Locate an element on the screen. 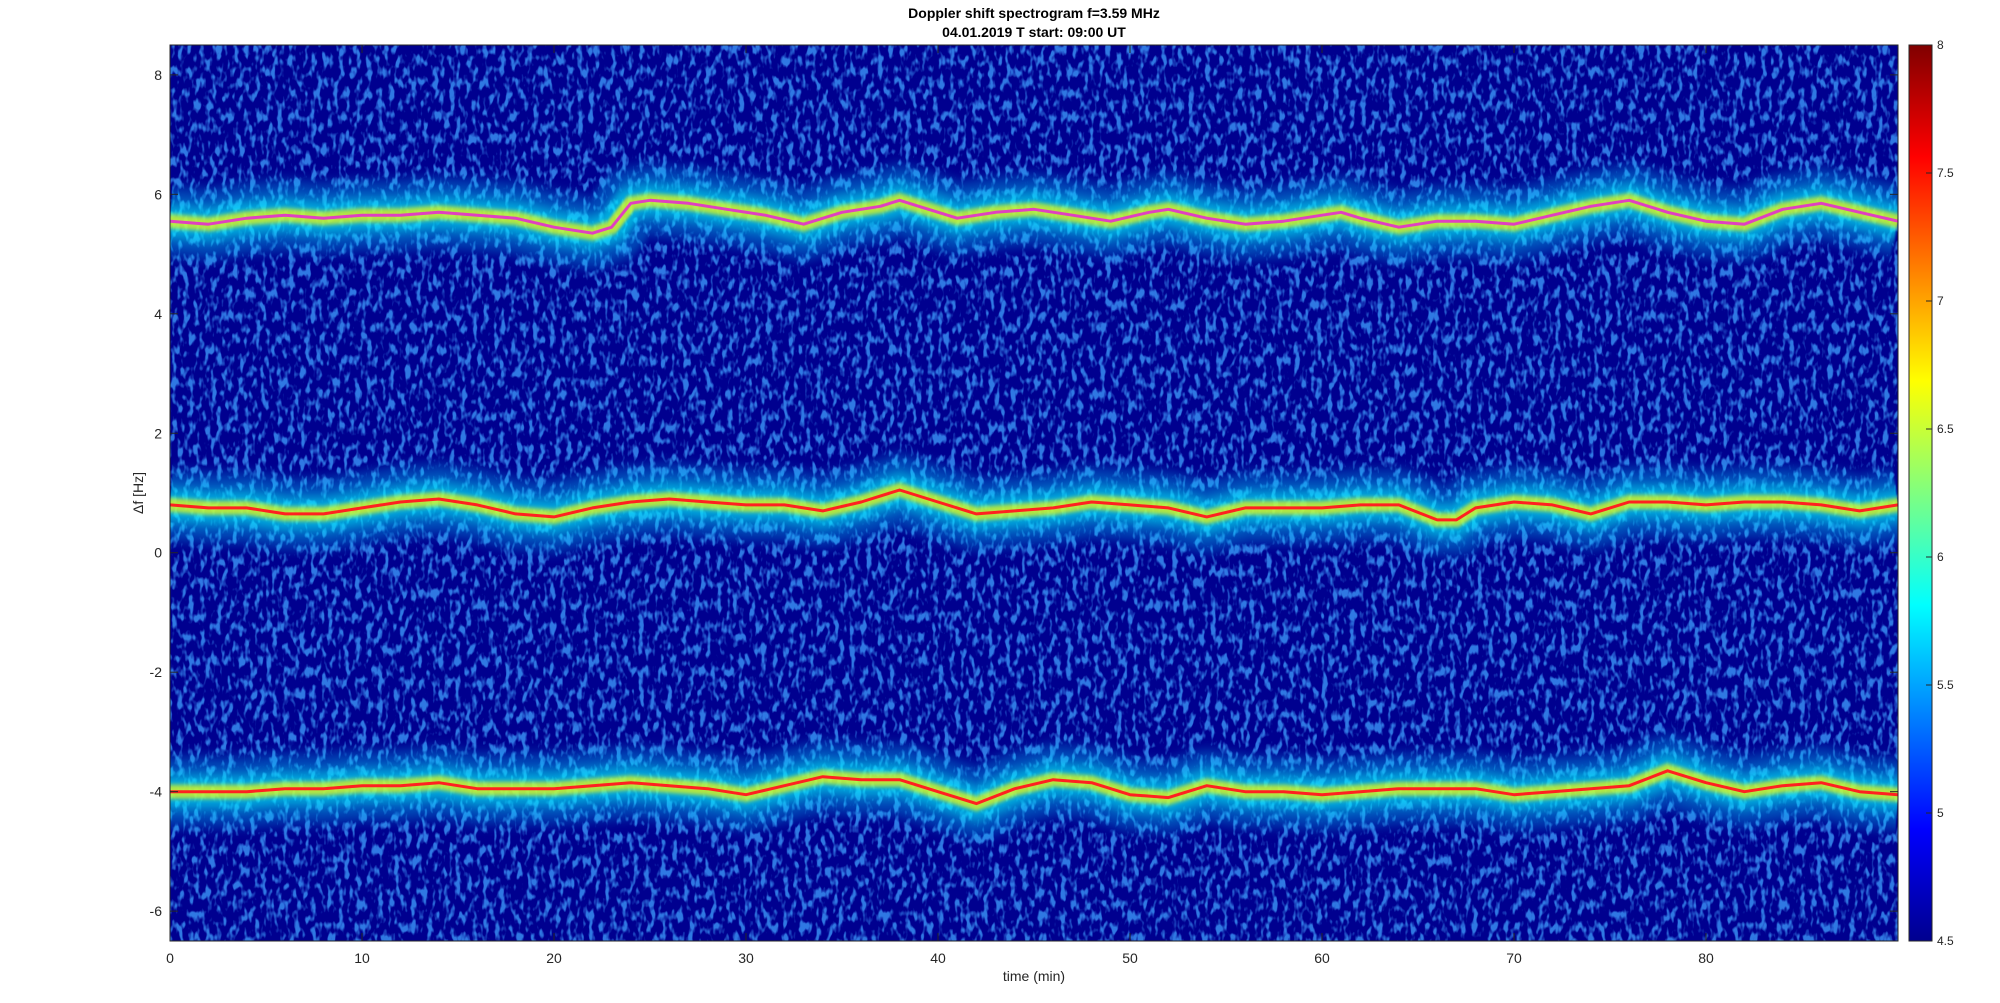  x-tick-label: 30 is located at coordinates (746, 958).